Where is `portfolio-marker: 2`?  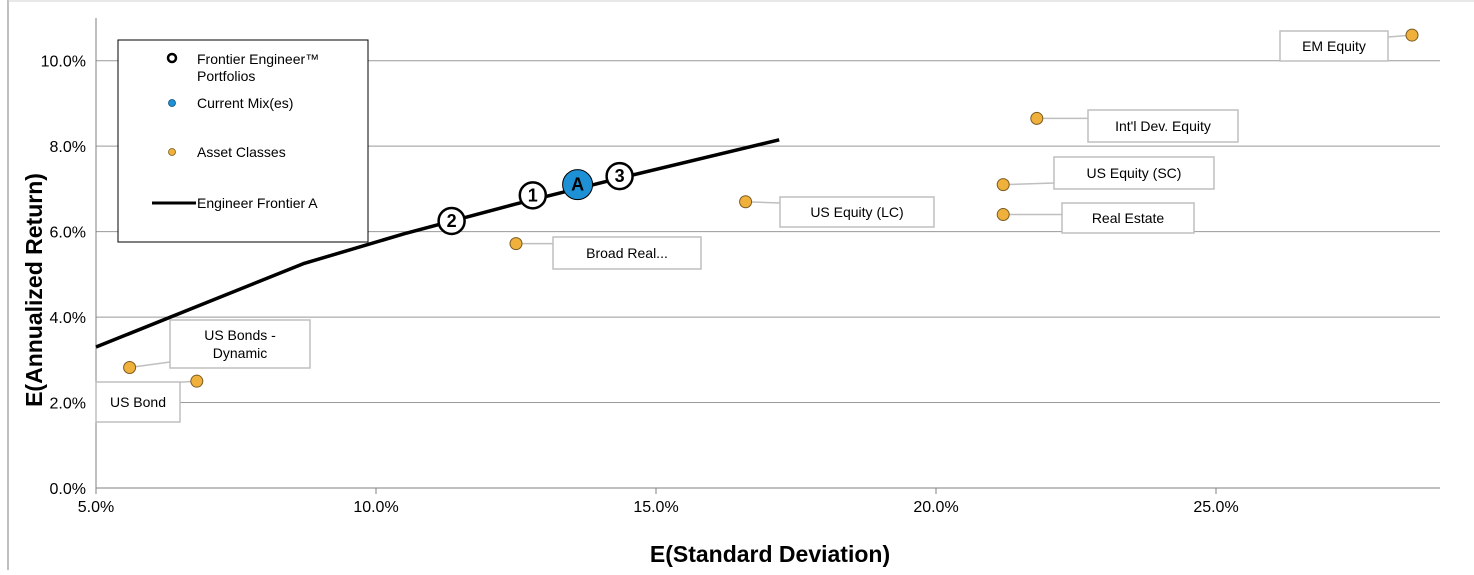
portfolio-marker: 2 is located at coordinates (451, 221).